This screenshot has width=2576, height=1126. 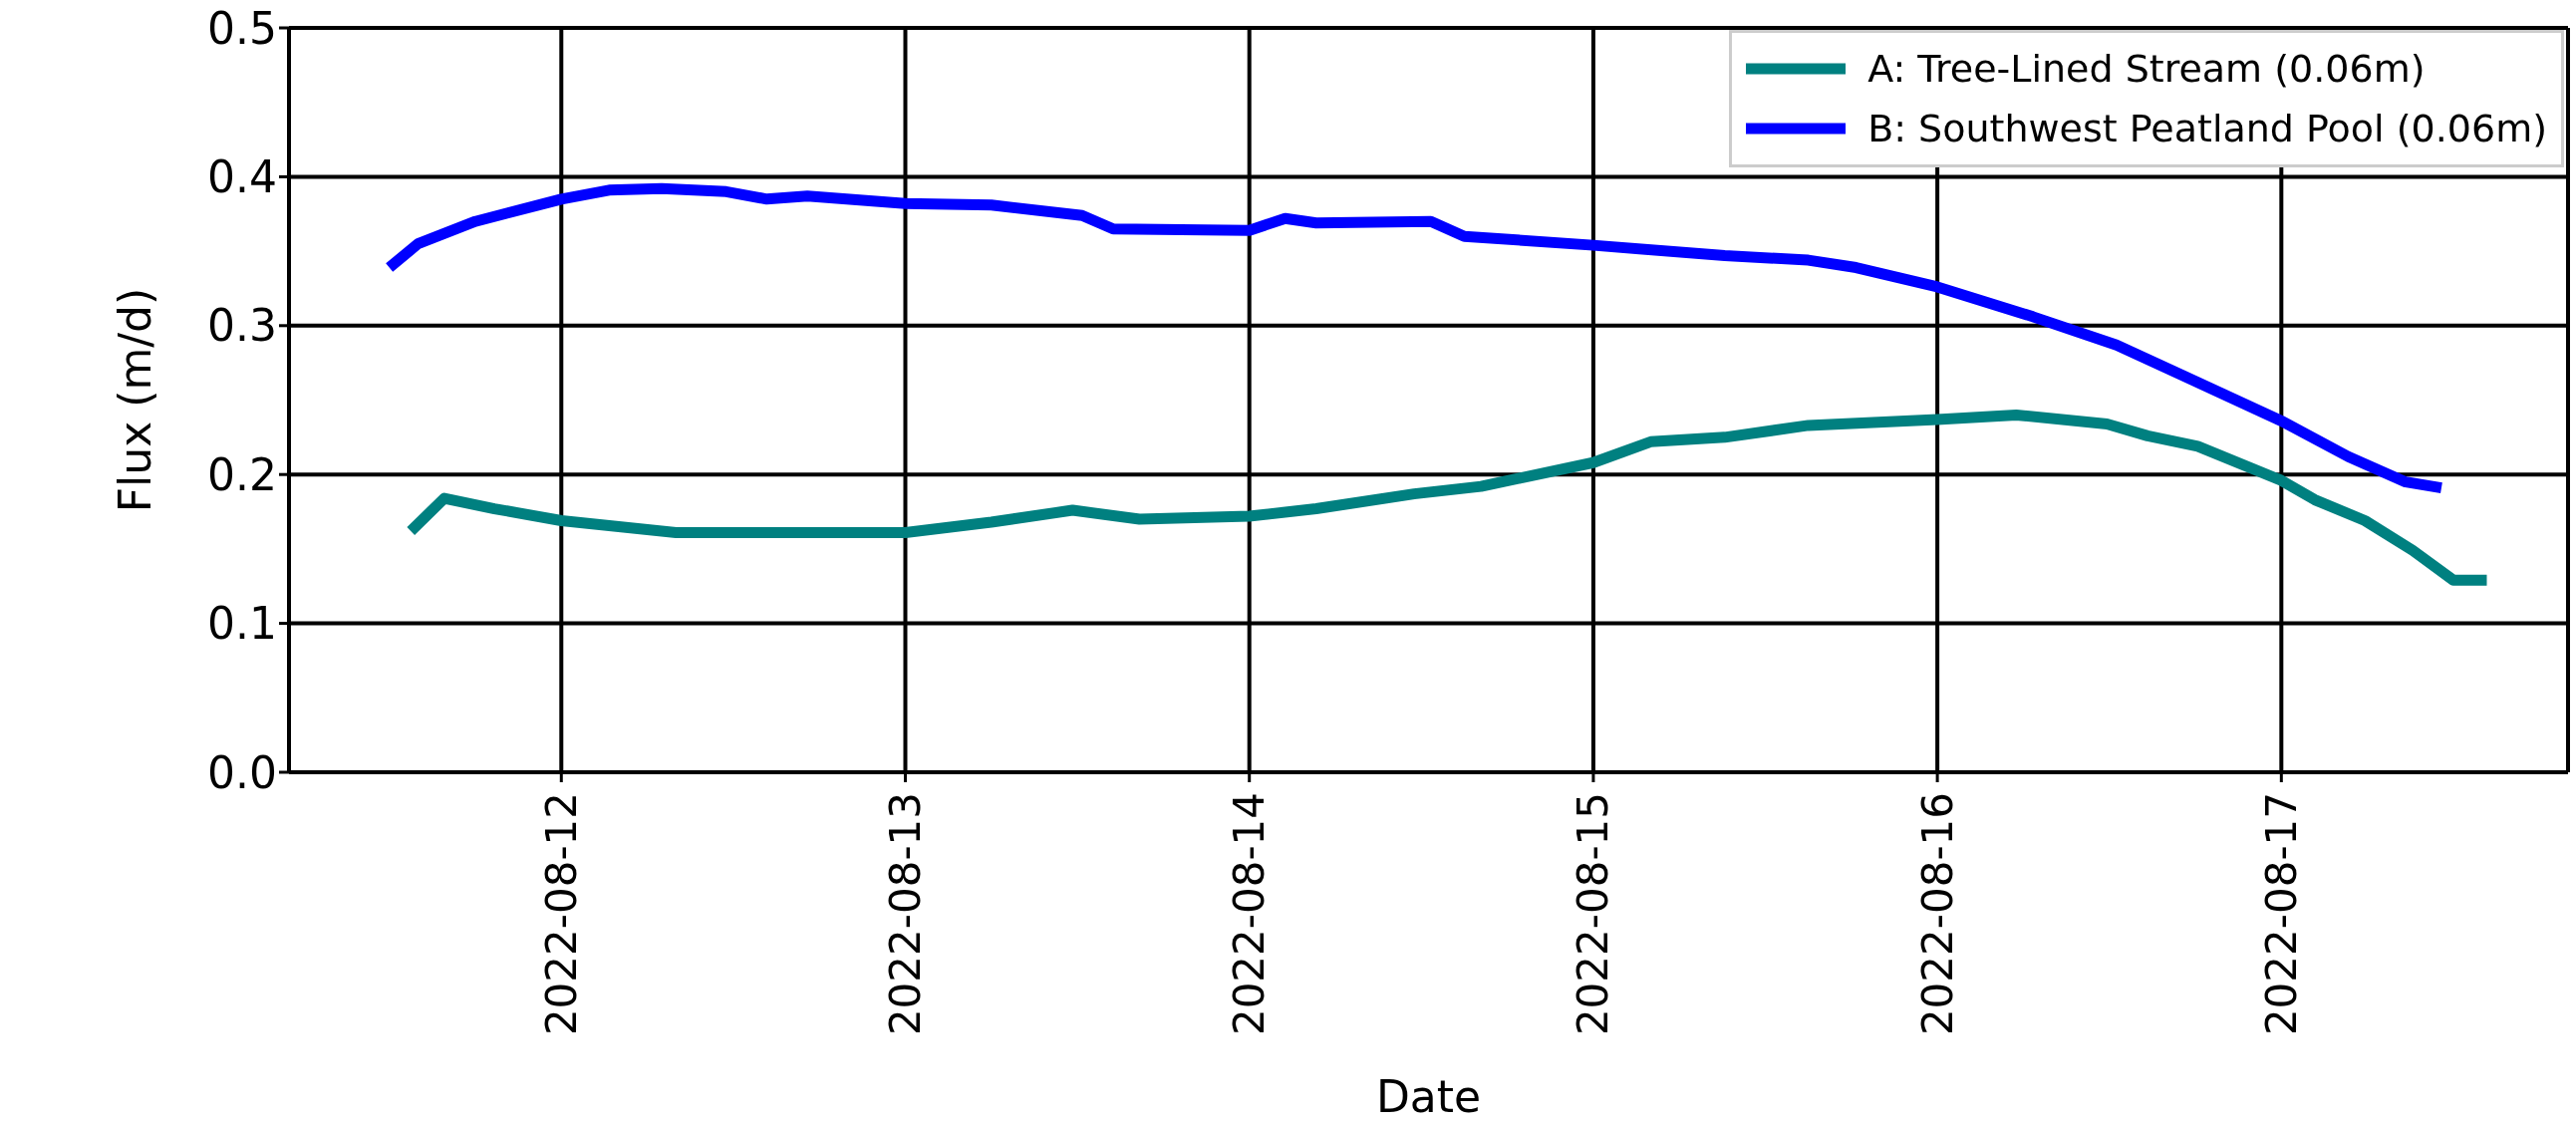 I want to click on x-tick-label: 2022-08-15, so click(x=1593, y=914).